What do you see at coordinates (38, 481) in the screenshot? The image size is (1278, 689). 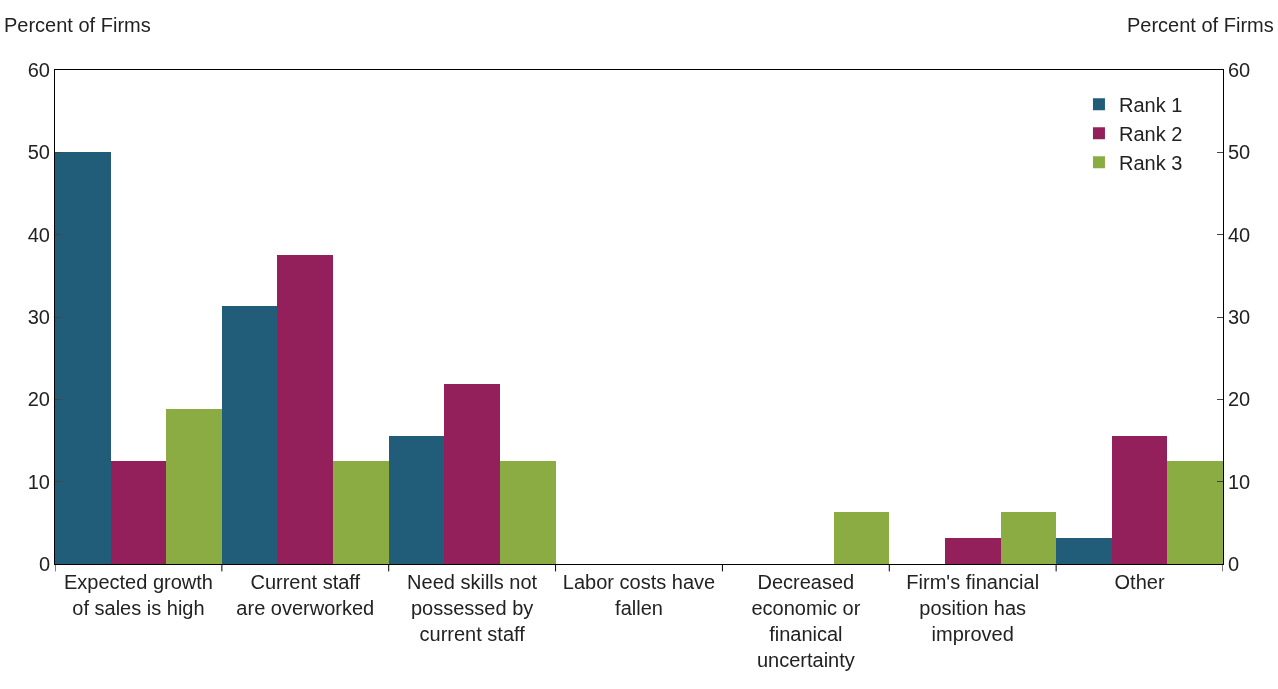 I see `y-tick-label: 10` at bounding box center [38, 481].